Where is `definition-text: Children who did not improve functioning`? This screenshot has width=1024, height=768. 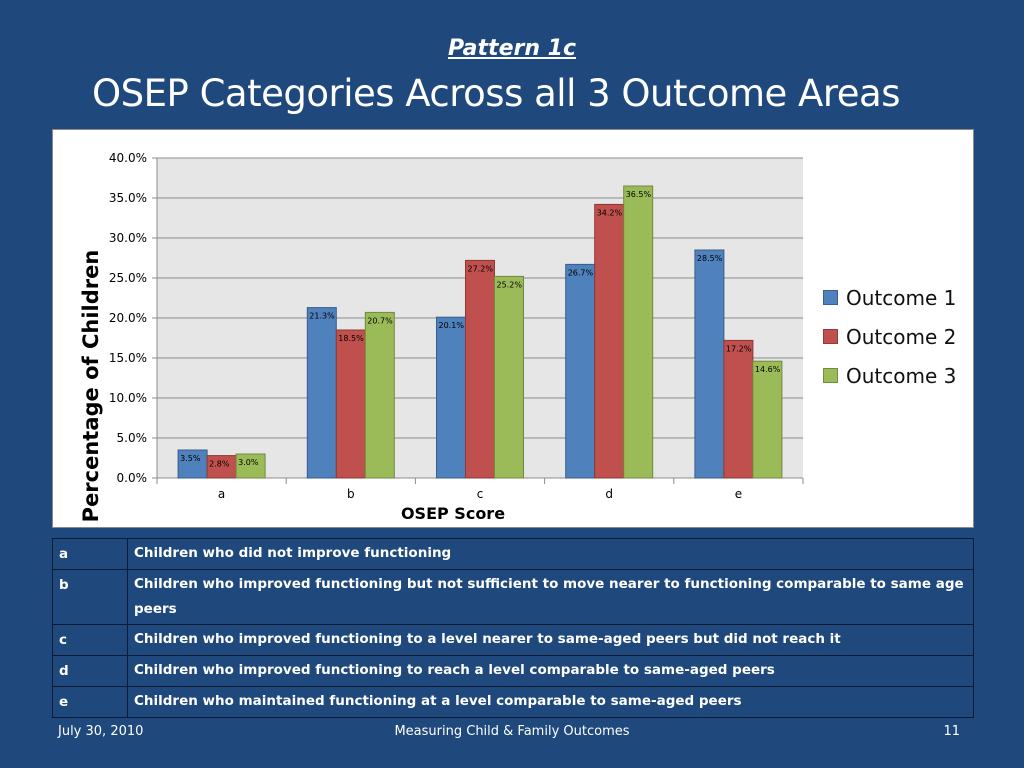
definition-text: Children who did not improve functioning is located at coordinates (550, 554).